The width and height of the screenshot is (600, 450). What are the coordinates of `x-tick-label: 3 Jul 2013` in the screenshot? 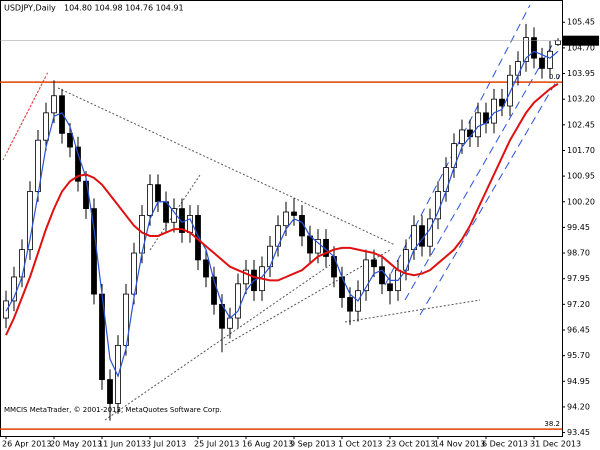 It's located at (166, 444).